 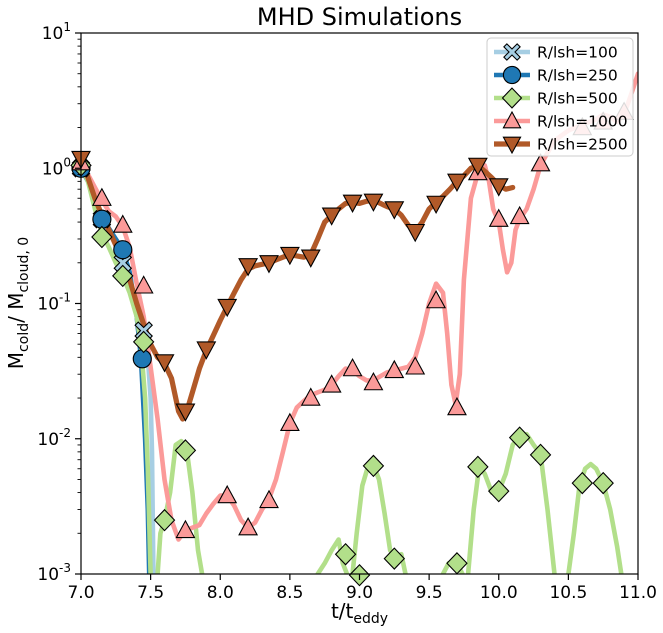 What do you see at coordinates (65, 433) in the screenshot?
I see `y-tick-exp: -2` at bounding box center [65, 433].